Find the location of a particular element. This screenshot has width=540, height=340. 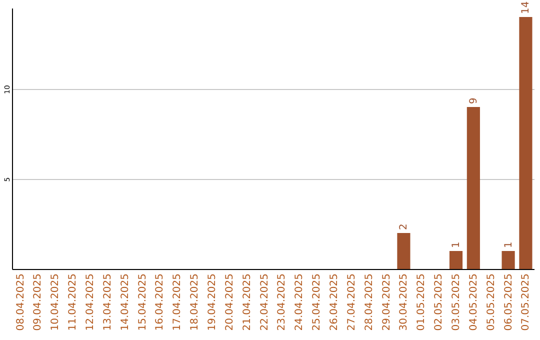

x-tick-label: 10.04.2025 is located at coordinates (56, 302).